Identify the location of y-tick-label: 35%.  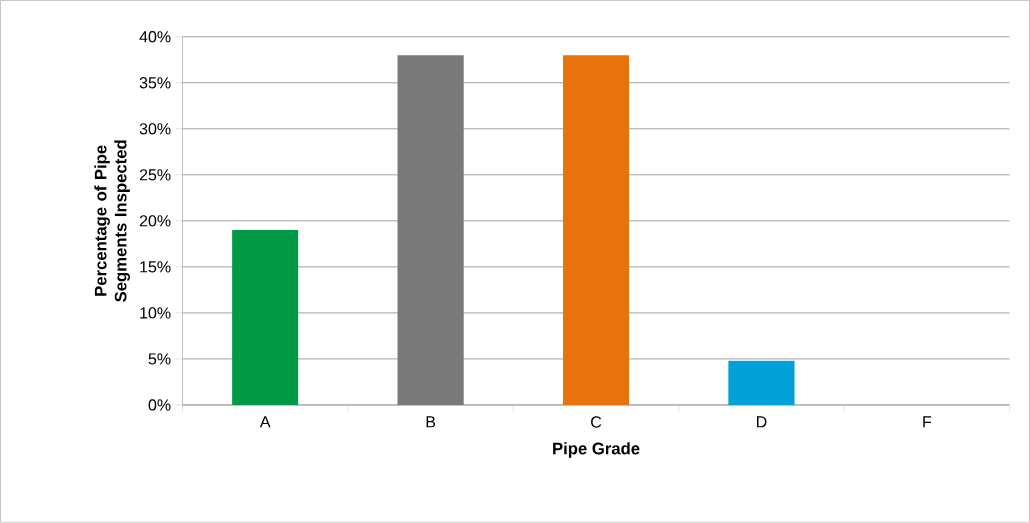
(155, 83).